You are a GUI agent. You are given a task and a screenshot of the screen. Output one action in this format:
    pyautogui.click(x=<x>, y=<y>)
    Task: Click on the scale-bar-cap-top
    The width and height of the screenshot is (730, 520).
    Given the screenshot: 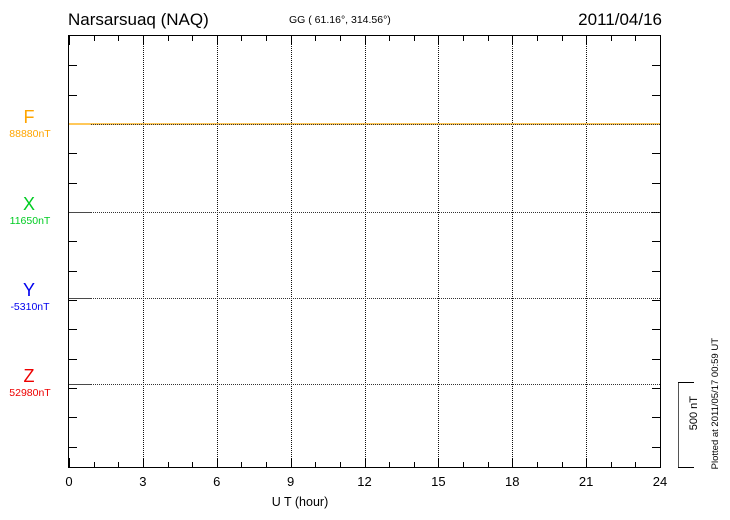 What is the action you would take?
    pyautogui.click(x=686, y=383)
    